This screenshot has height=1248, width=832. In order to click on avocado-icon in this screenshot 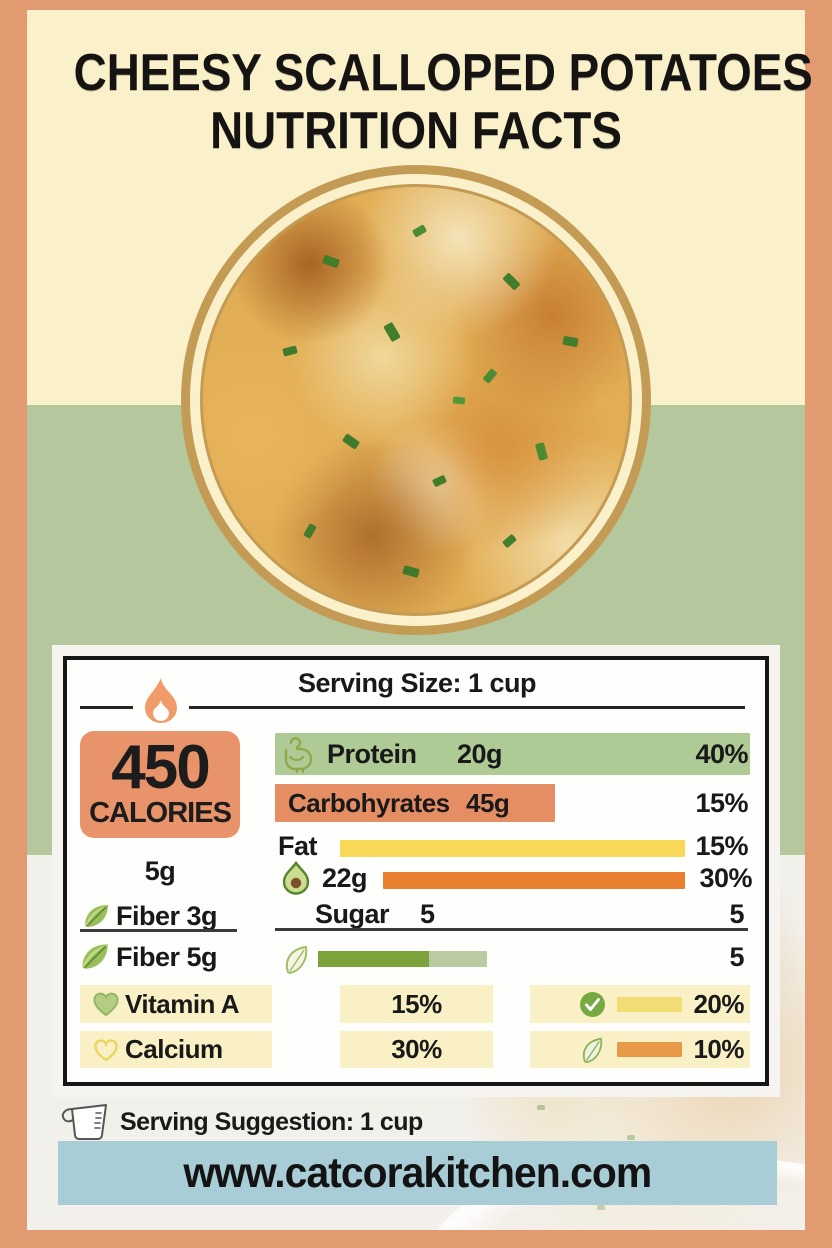, I will do `click(296, 878)`.